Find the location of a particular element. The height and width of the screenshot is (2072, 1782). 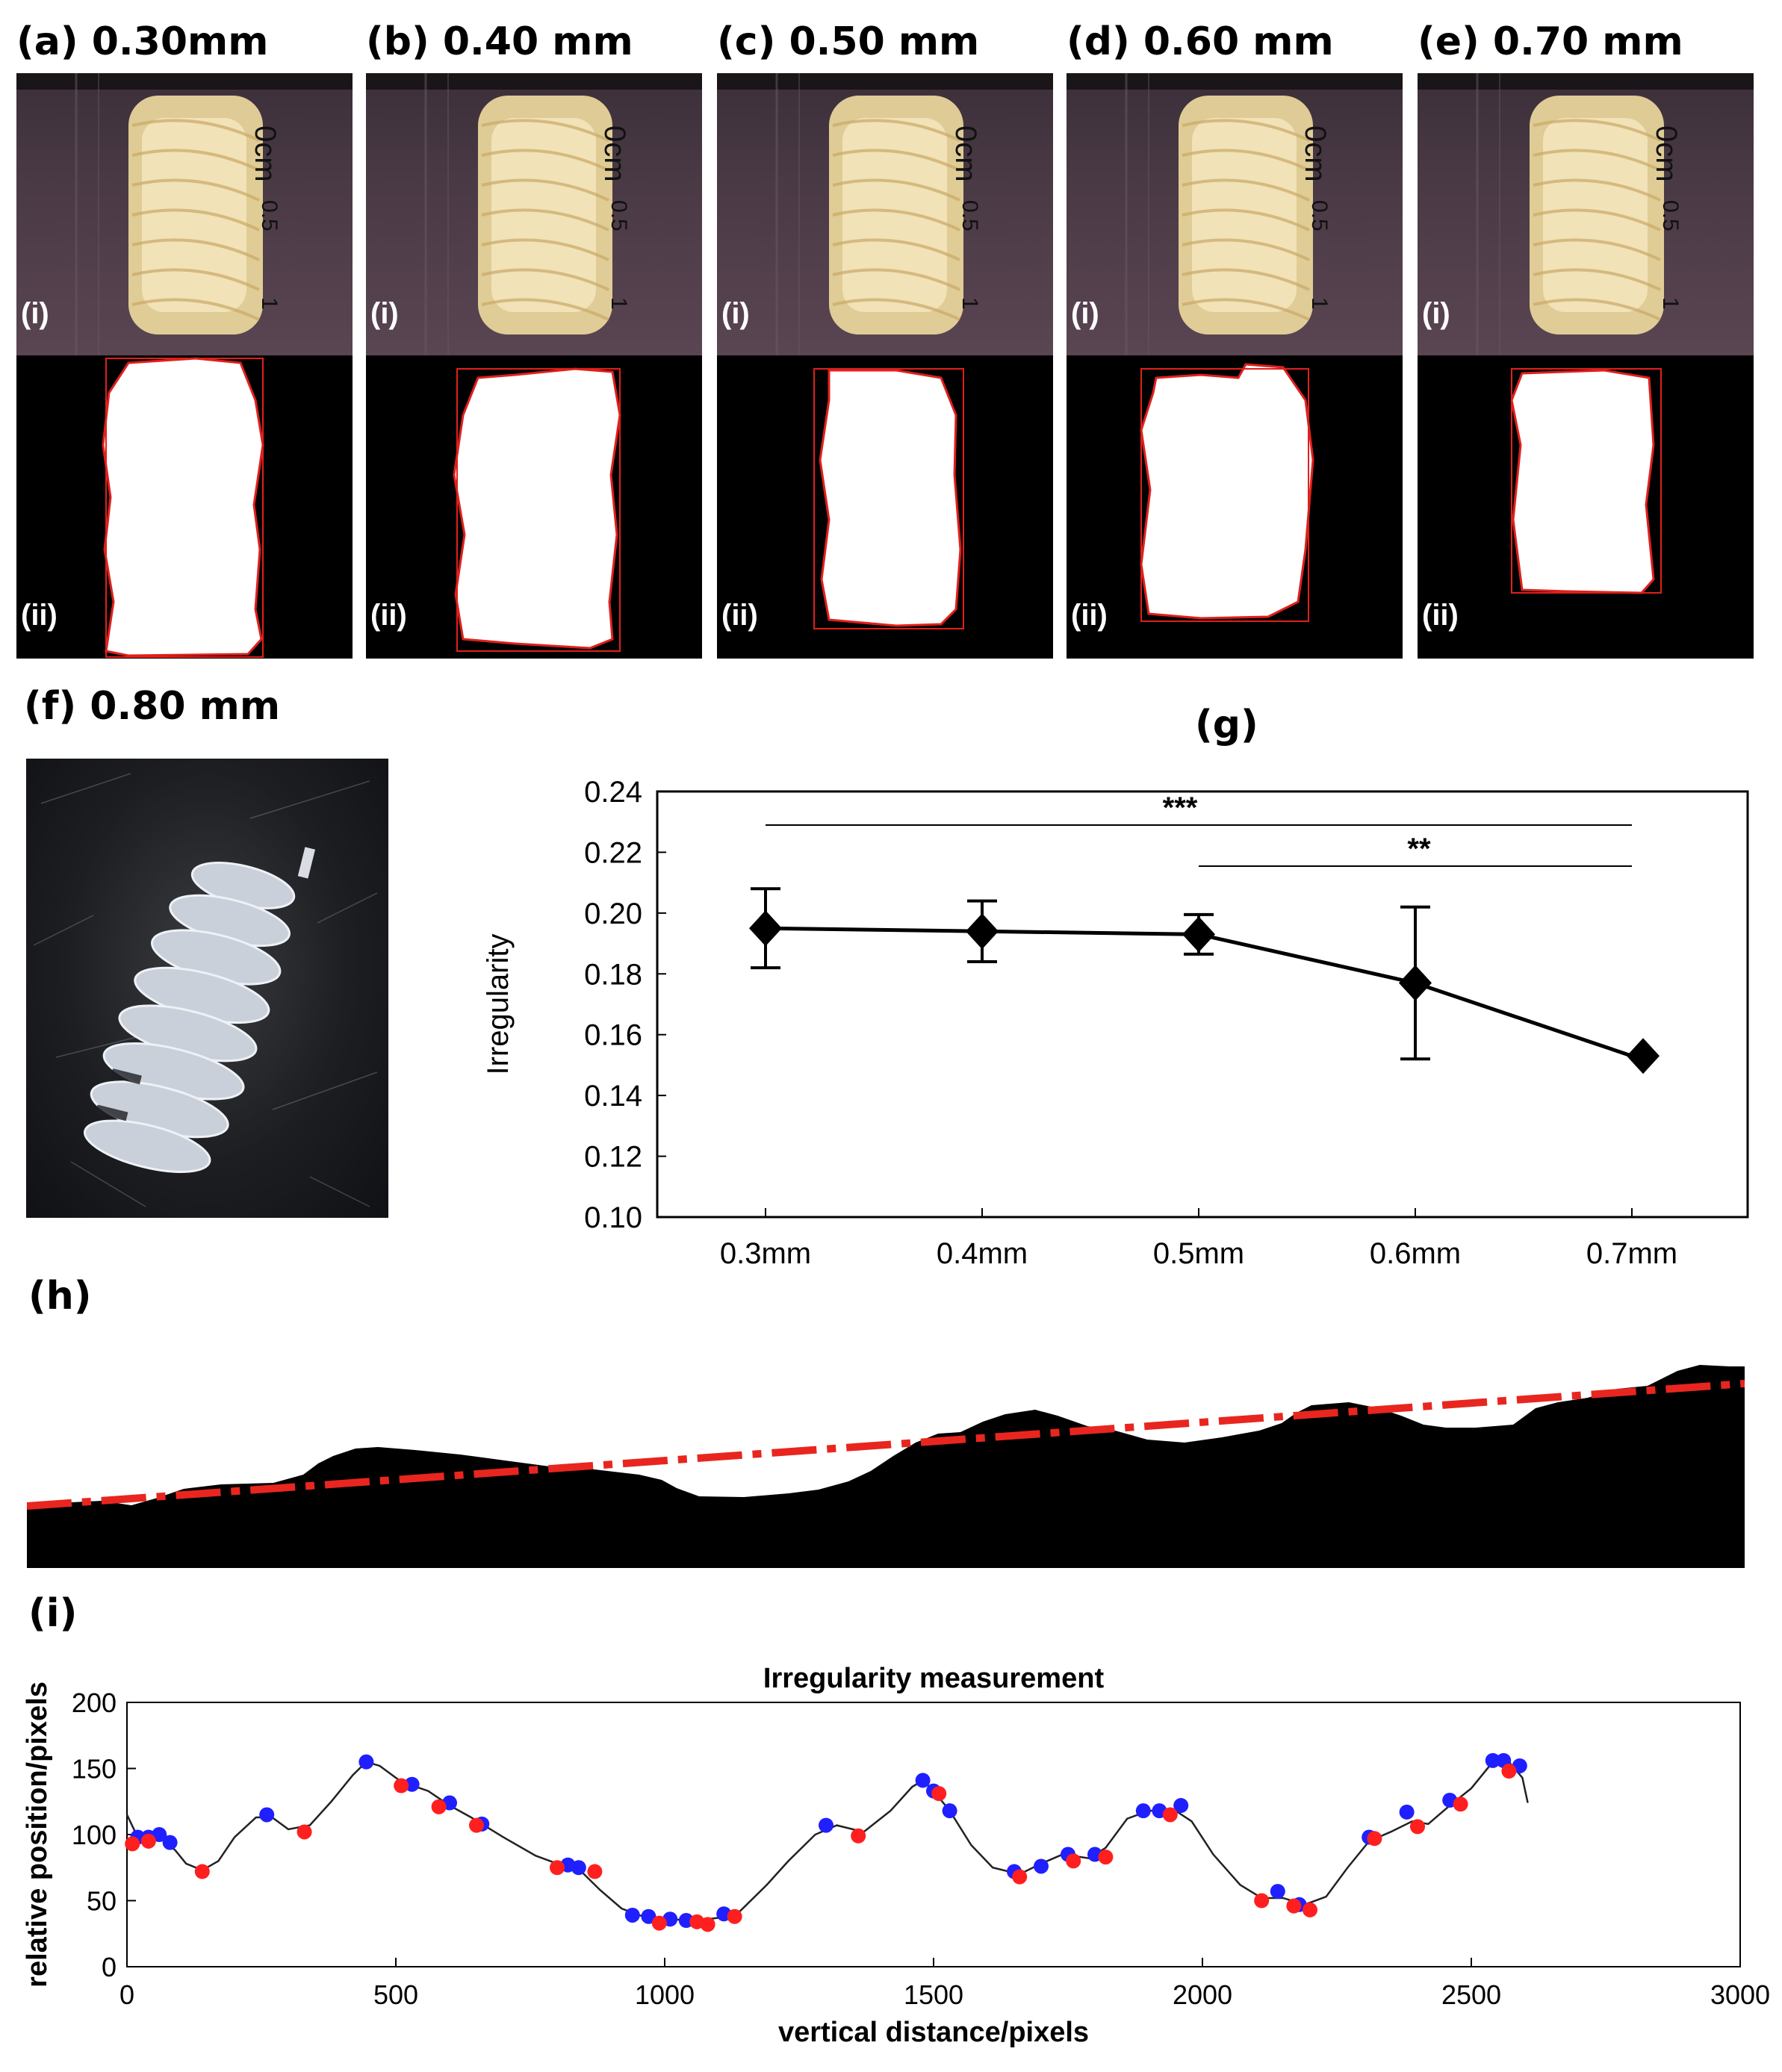

photo-a: 0cm 0.5 1 (i) is located at coordinates (184, 214).